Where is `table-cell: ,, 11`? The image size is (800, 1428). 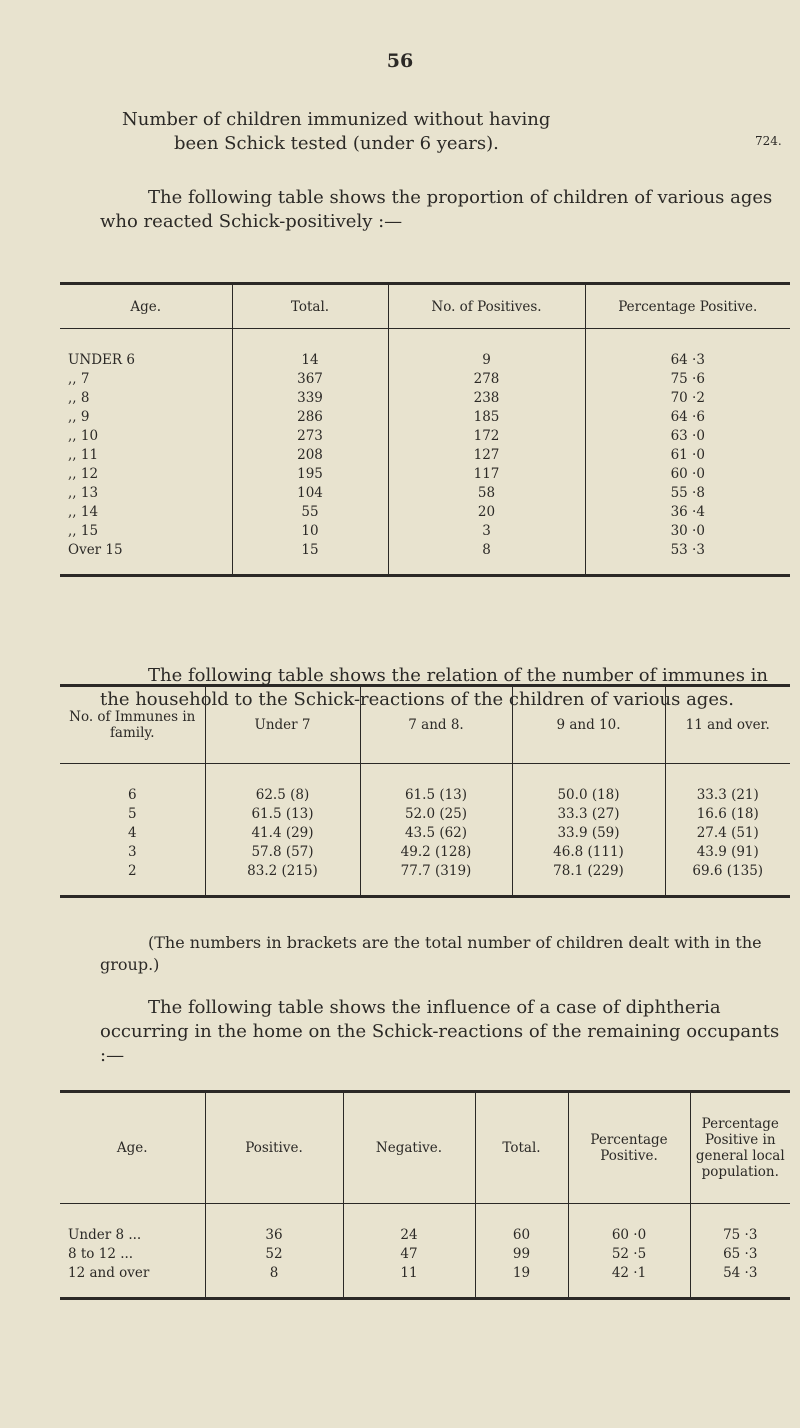
table-cell: ,, 11 is located at coordinates (83, 455).